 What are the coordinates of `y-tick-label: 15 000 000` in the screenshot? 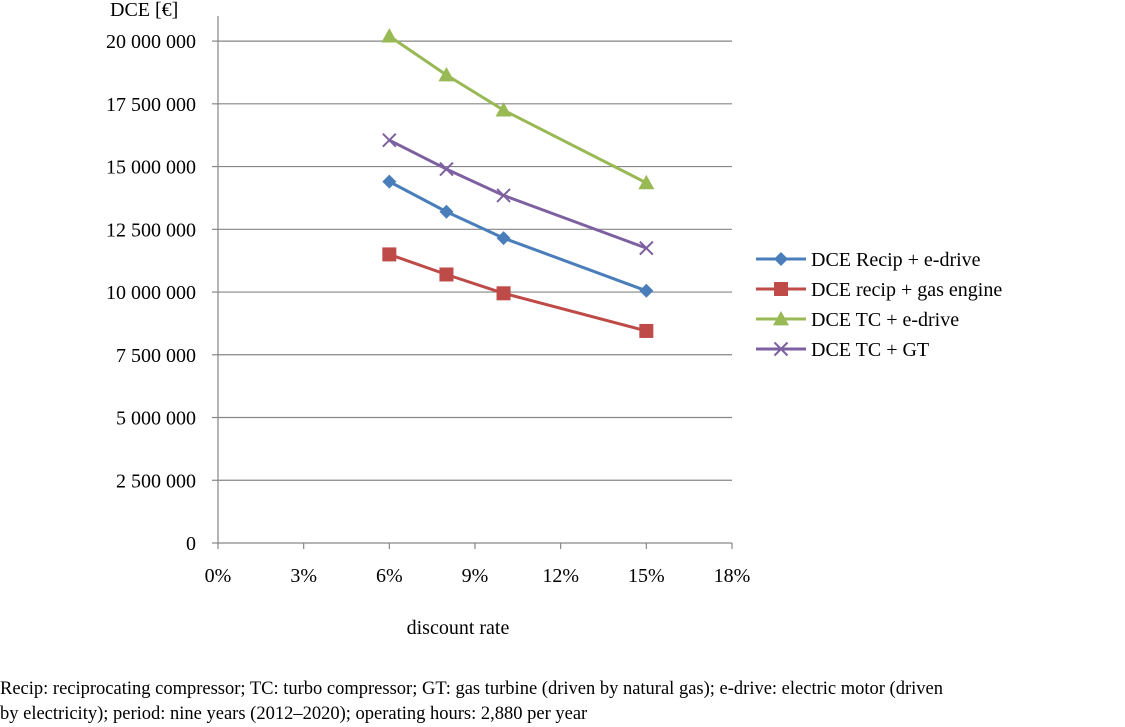 It's located at (151, 168).